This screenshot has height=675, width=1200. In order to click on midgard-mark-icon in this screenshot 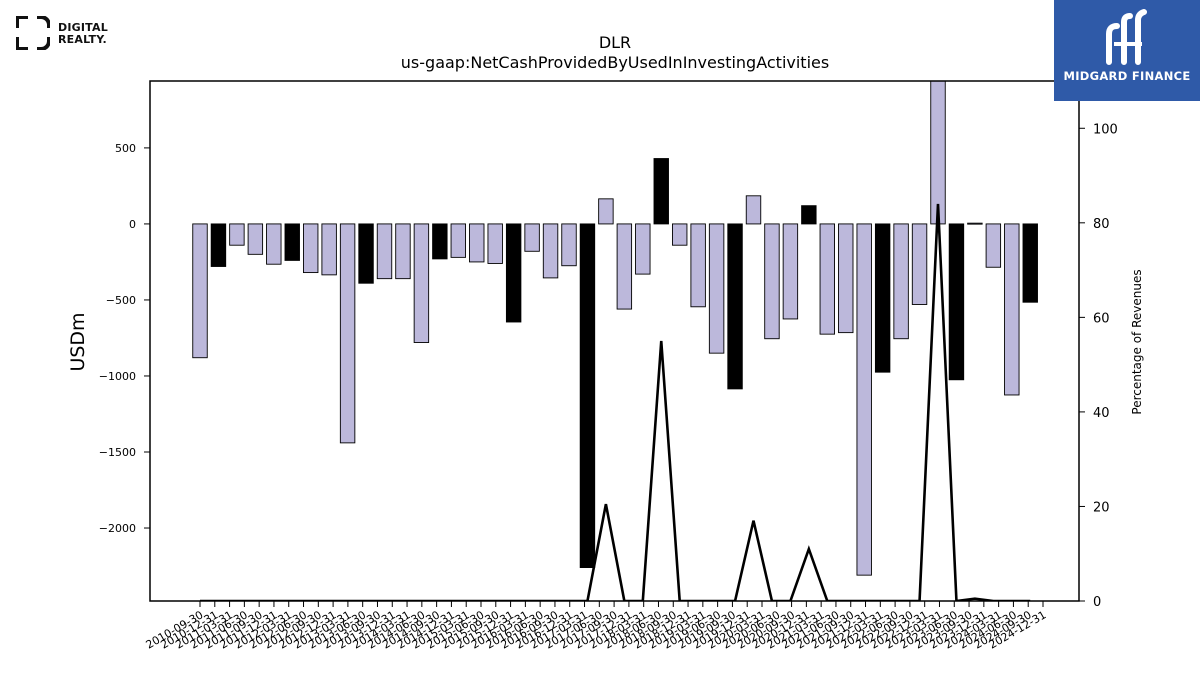, I will do `click(1126, 37)`.